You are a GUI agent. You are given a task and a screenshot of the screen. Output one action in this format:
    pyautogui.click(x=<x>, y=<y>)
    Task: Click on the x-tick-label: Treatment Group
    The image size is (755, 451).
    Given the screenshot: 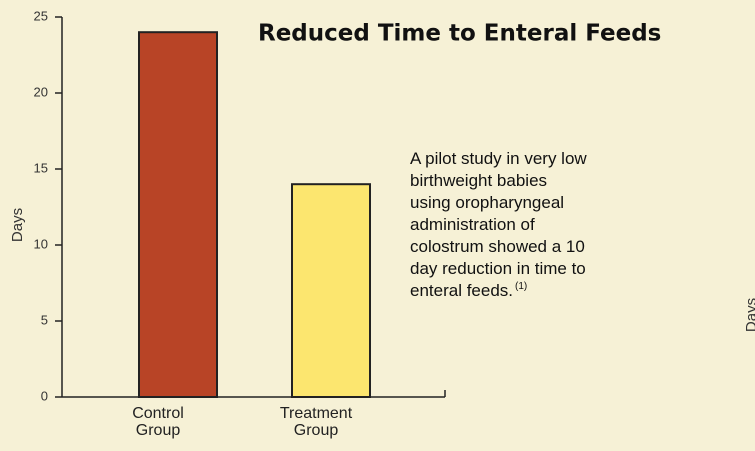 What is the action you would take?
    pyautogui.click(x=316, y=422)
    